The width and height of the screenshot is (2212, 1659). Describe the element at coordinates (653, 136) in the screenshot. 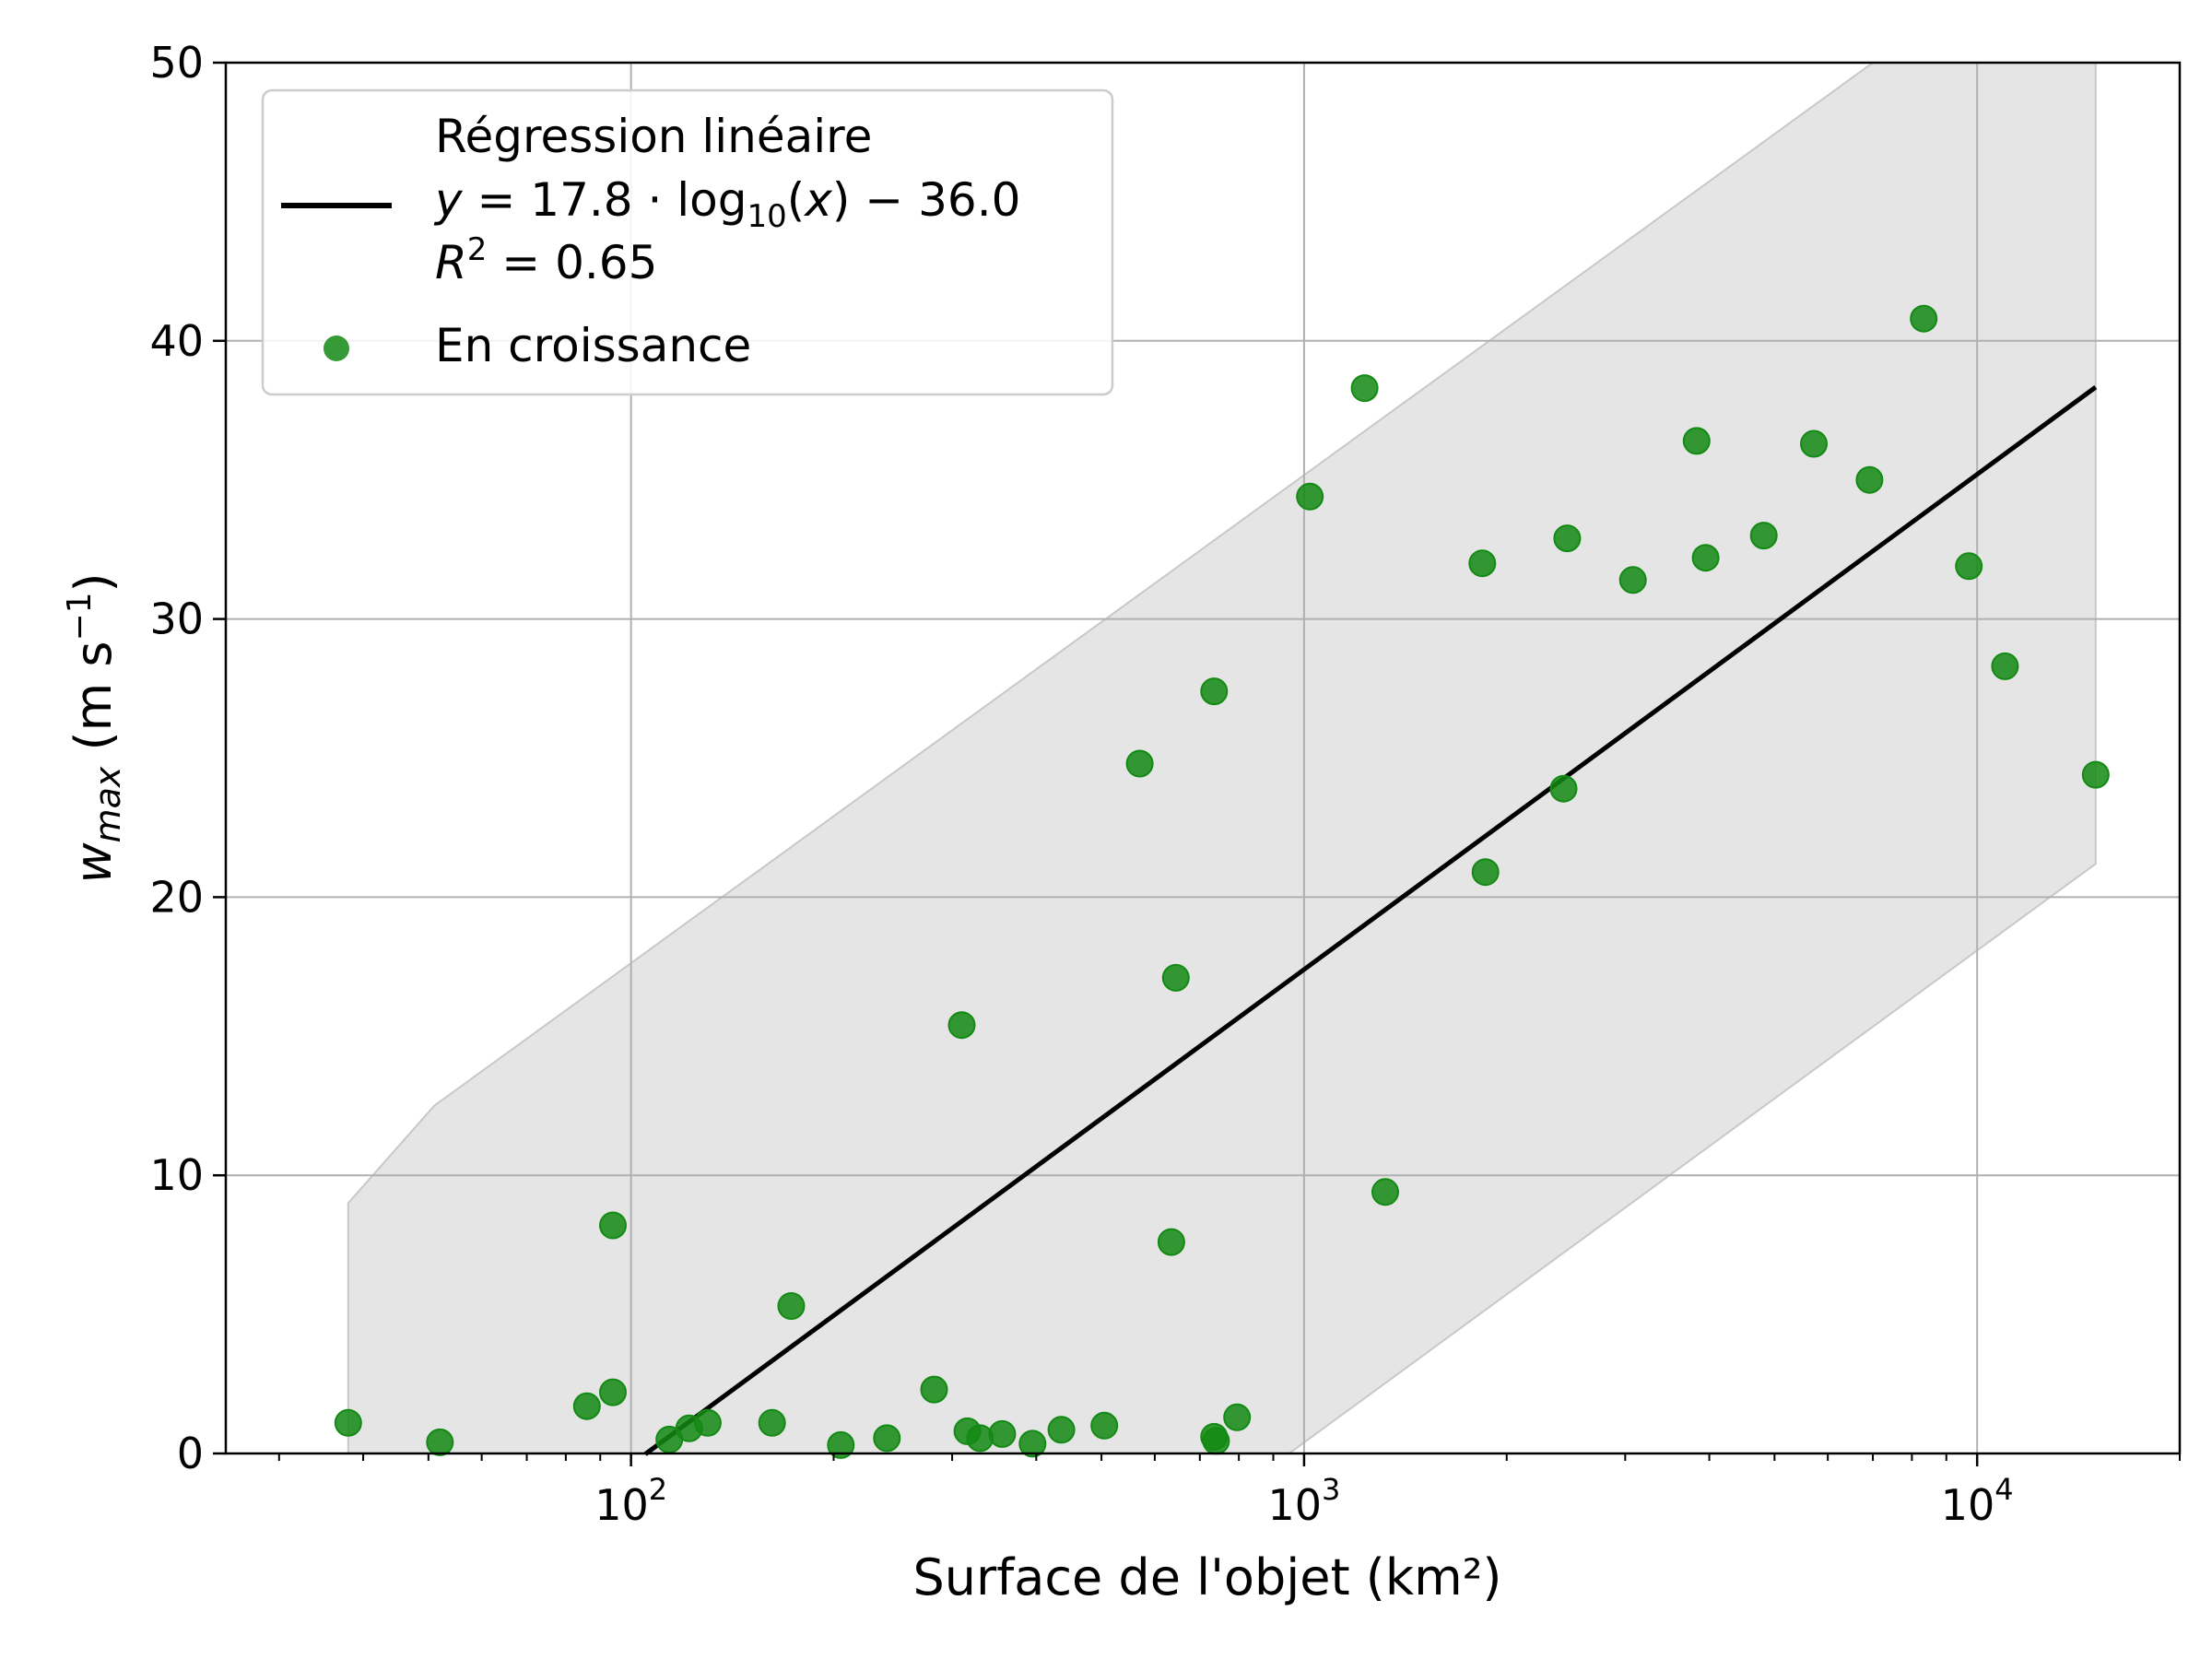

I see `legend-regression-title: Régression linéaire` at that location.